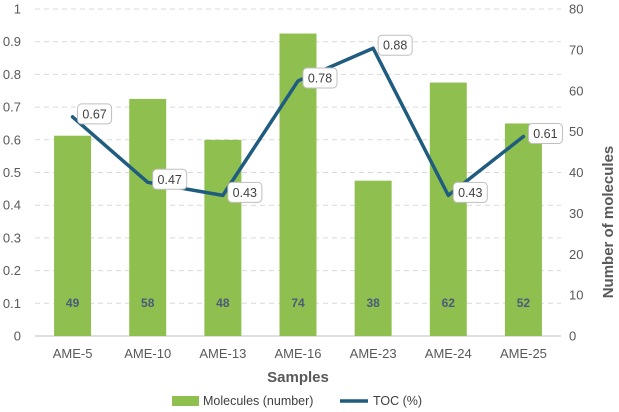  I want to click on y-right-tick-label: 30, so click(576, 213).